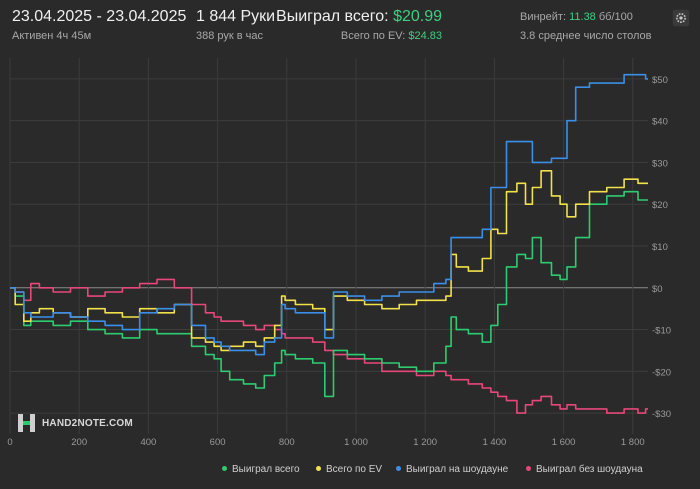 The width and height of the screenshot is (700, 489). I want to click on y-tick-label: -$20, so click(661, 372).